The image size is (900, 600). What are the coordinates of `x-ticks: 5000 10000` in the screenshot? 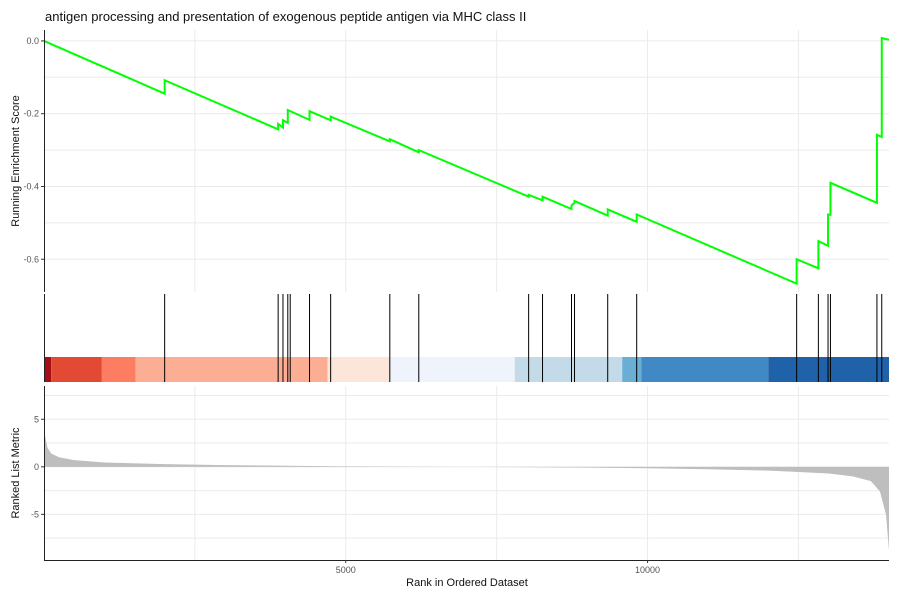 It's located at (498, 567).